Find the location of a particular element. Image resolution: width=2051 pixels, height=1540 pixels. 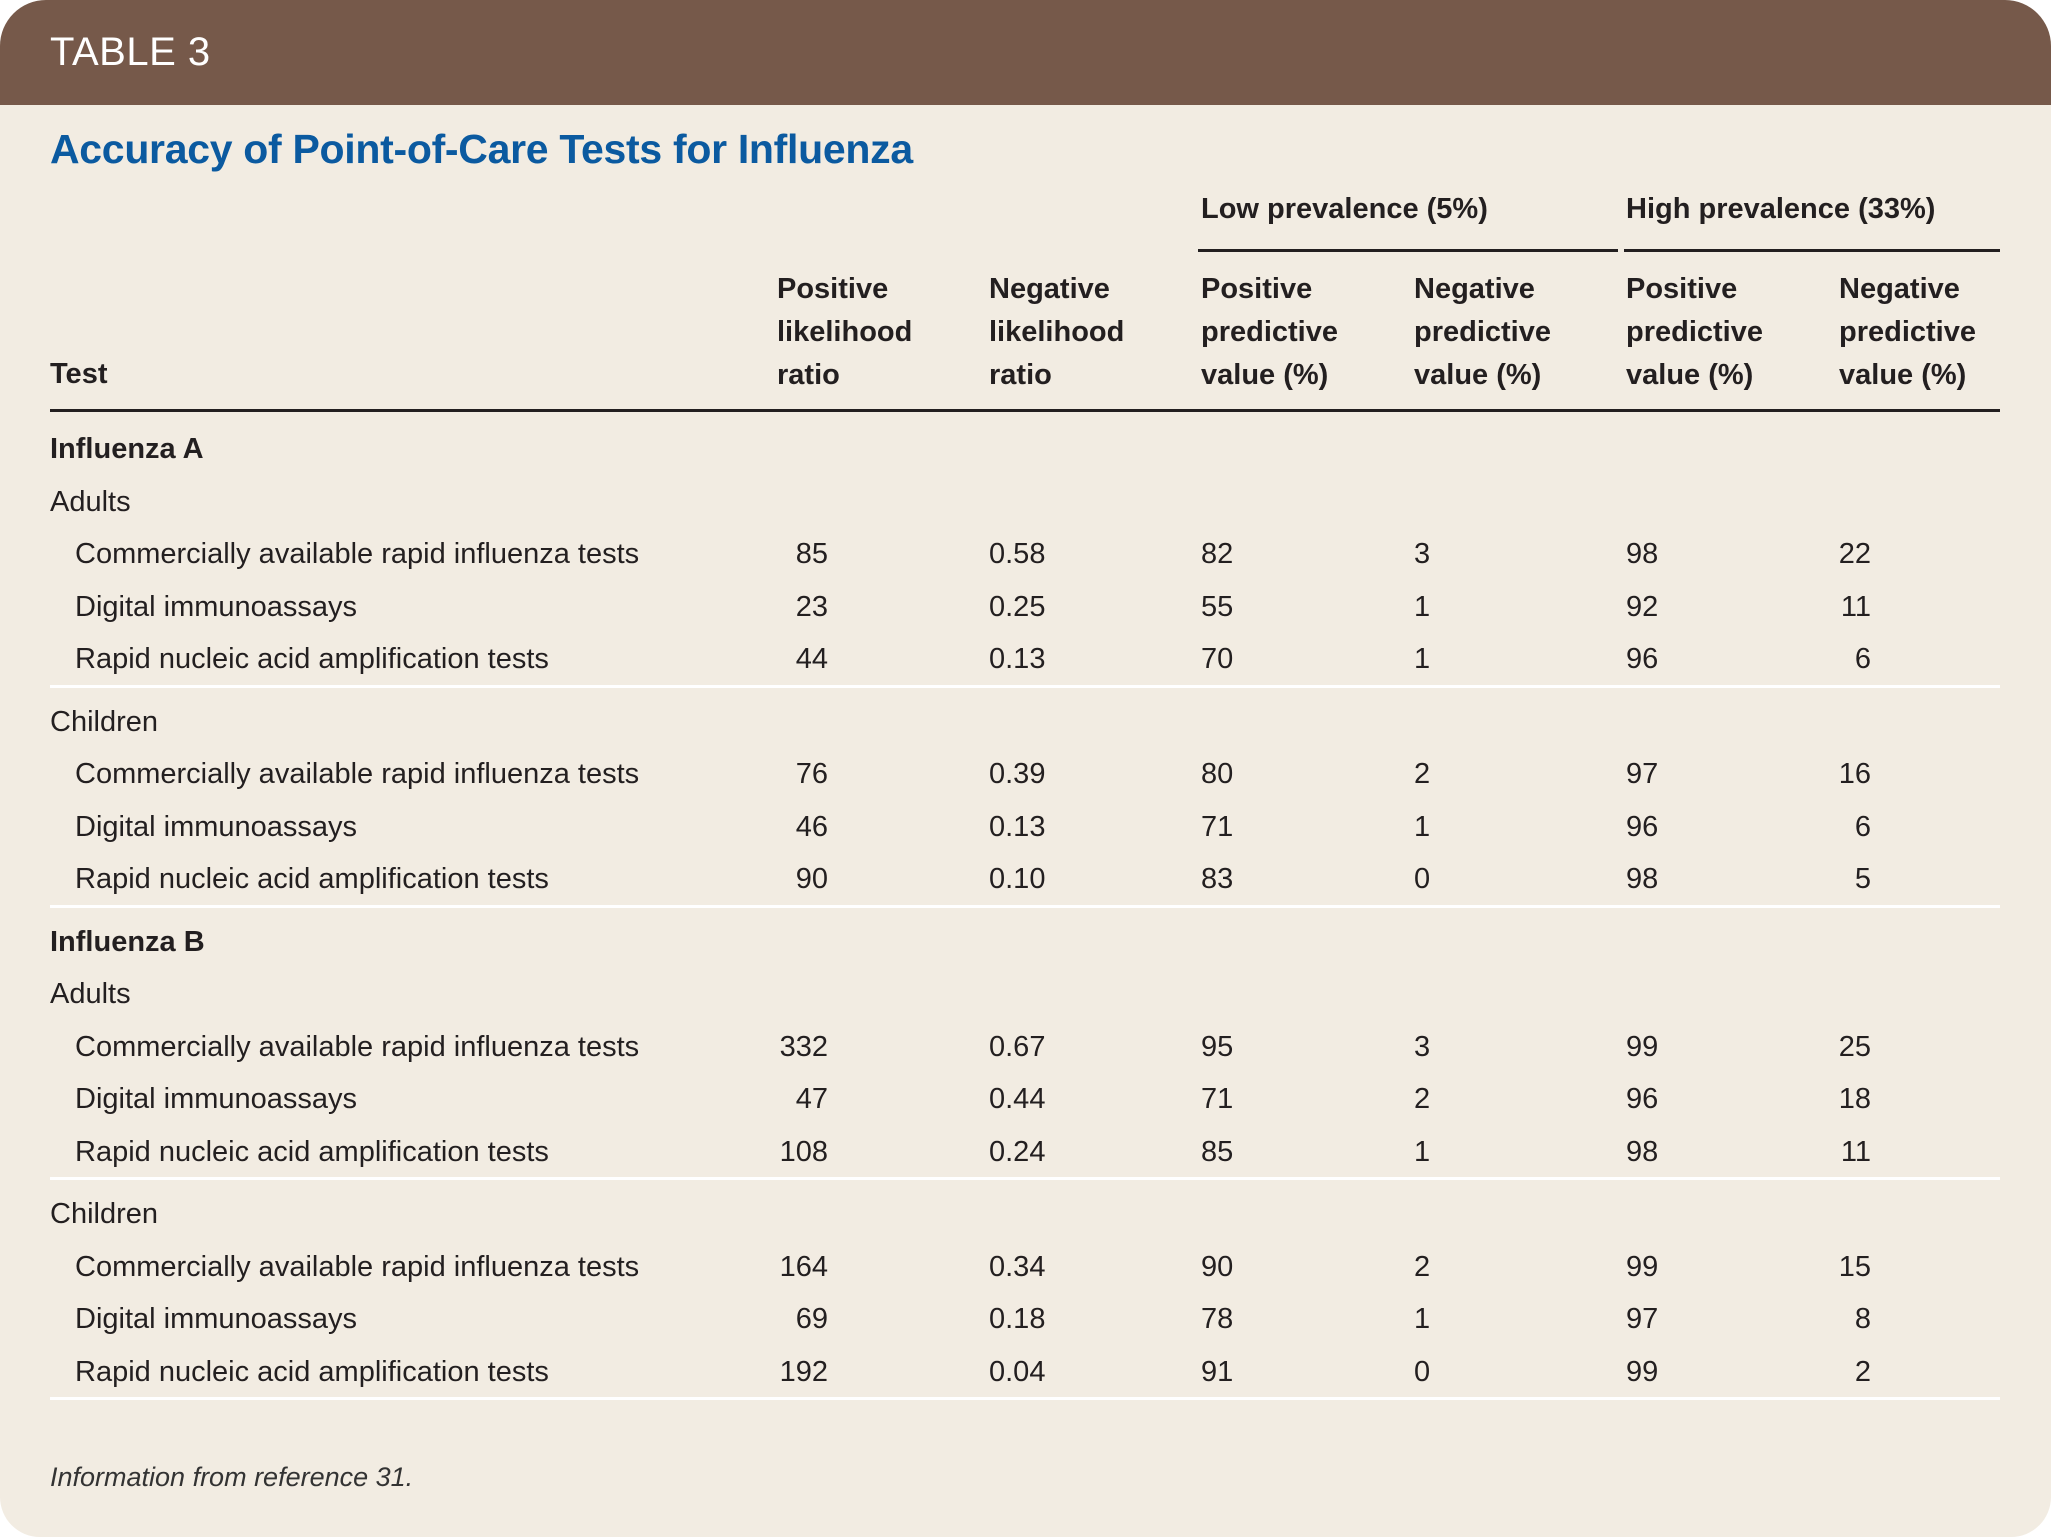

column-header: Negative predictive value (%) is located at coordinates (1907, 332).